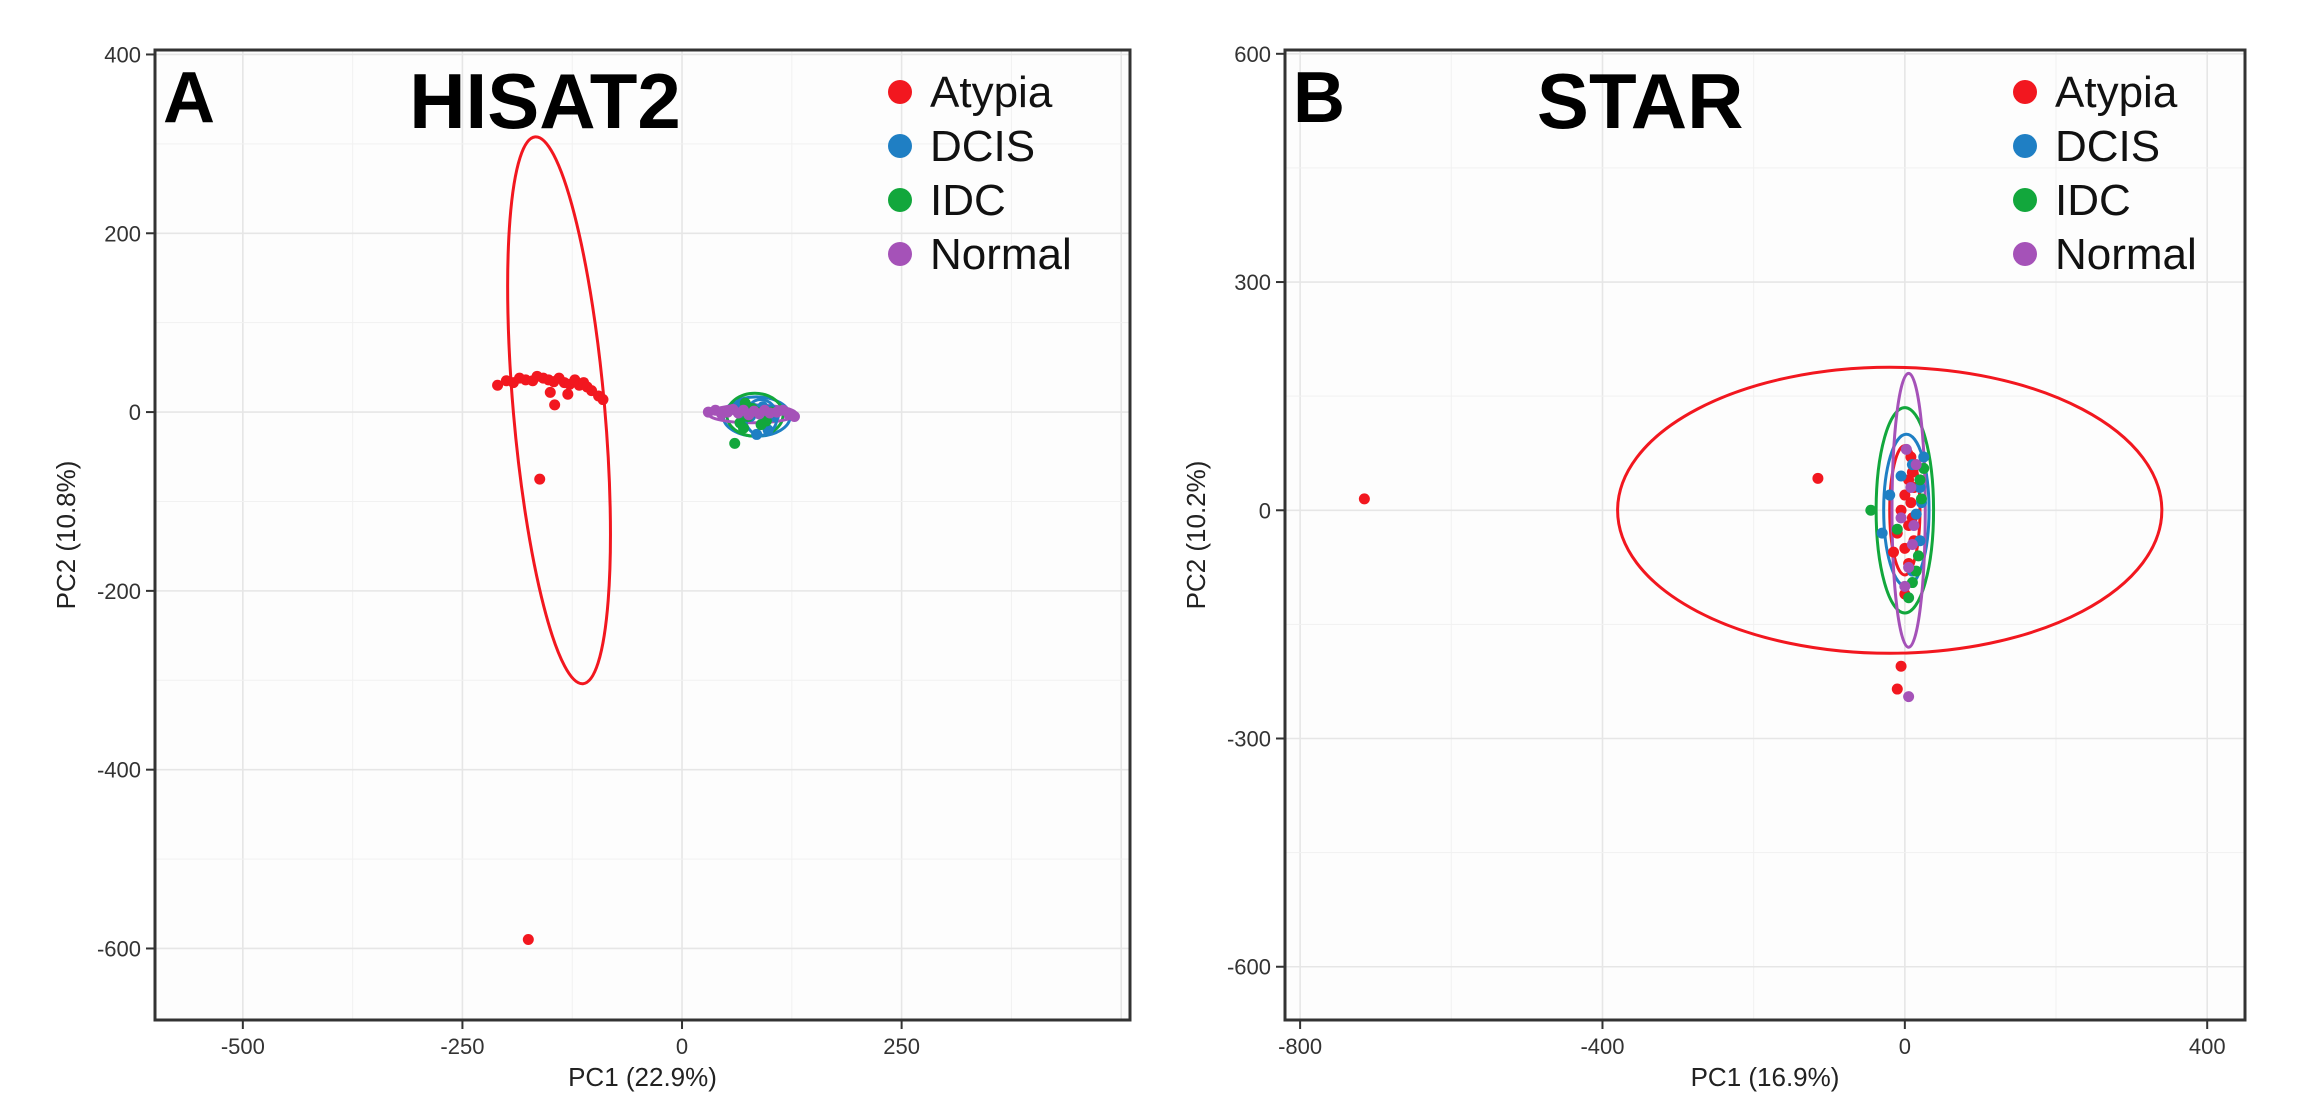 The width and height of the screenshot is (2306, 1118). Describe the element at coordinates (2116, 92) in the screenshot. I see `panel-b-legend-label-atypia: Atypia` at that location.